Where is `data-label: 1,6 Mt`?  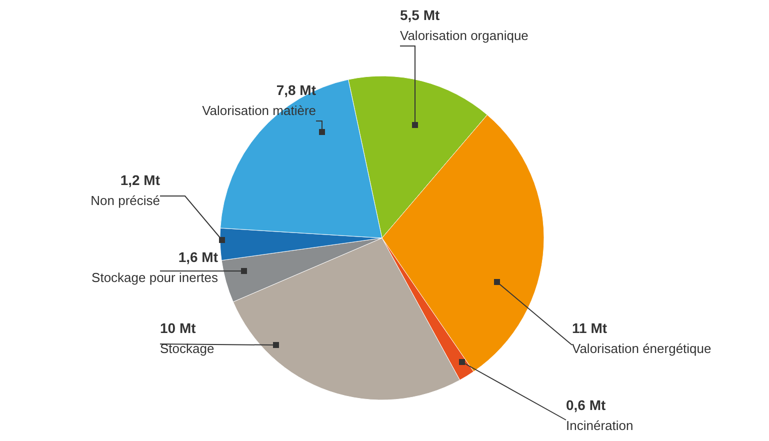
data-label: 1,6 Mt is located at coordinates (198, 257).